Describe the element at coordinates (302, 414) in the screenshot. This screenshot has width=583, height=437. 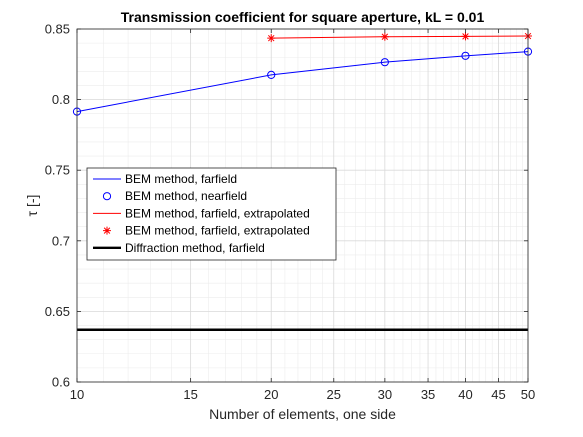
I see `x-axis-label: Number of elements, one side` at that location.